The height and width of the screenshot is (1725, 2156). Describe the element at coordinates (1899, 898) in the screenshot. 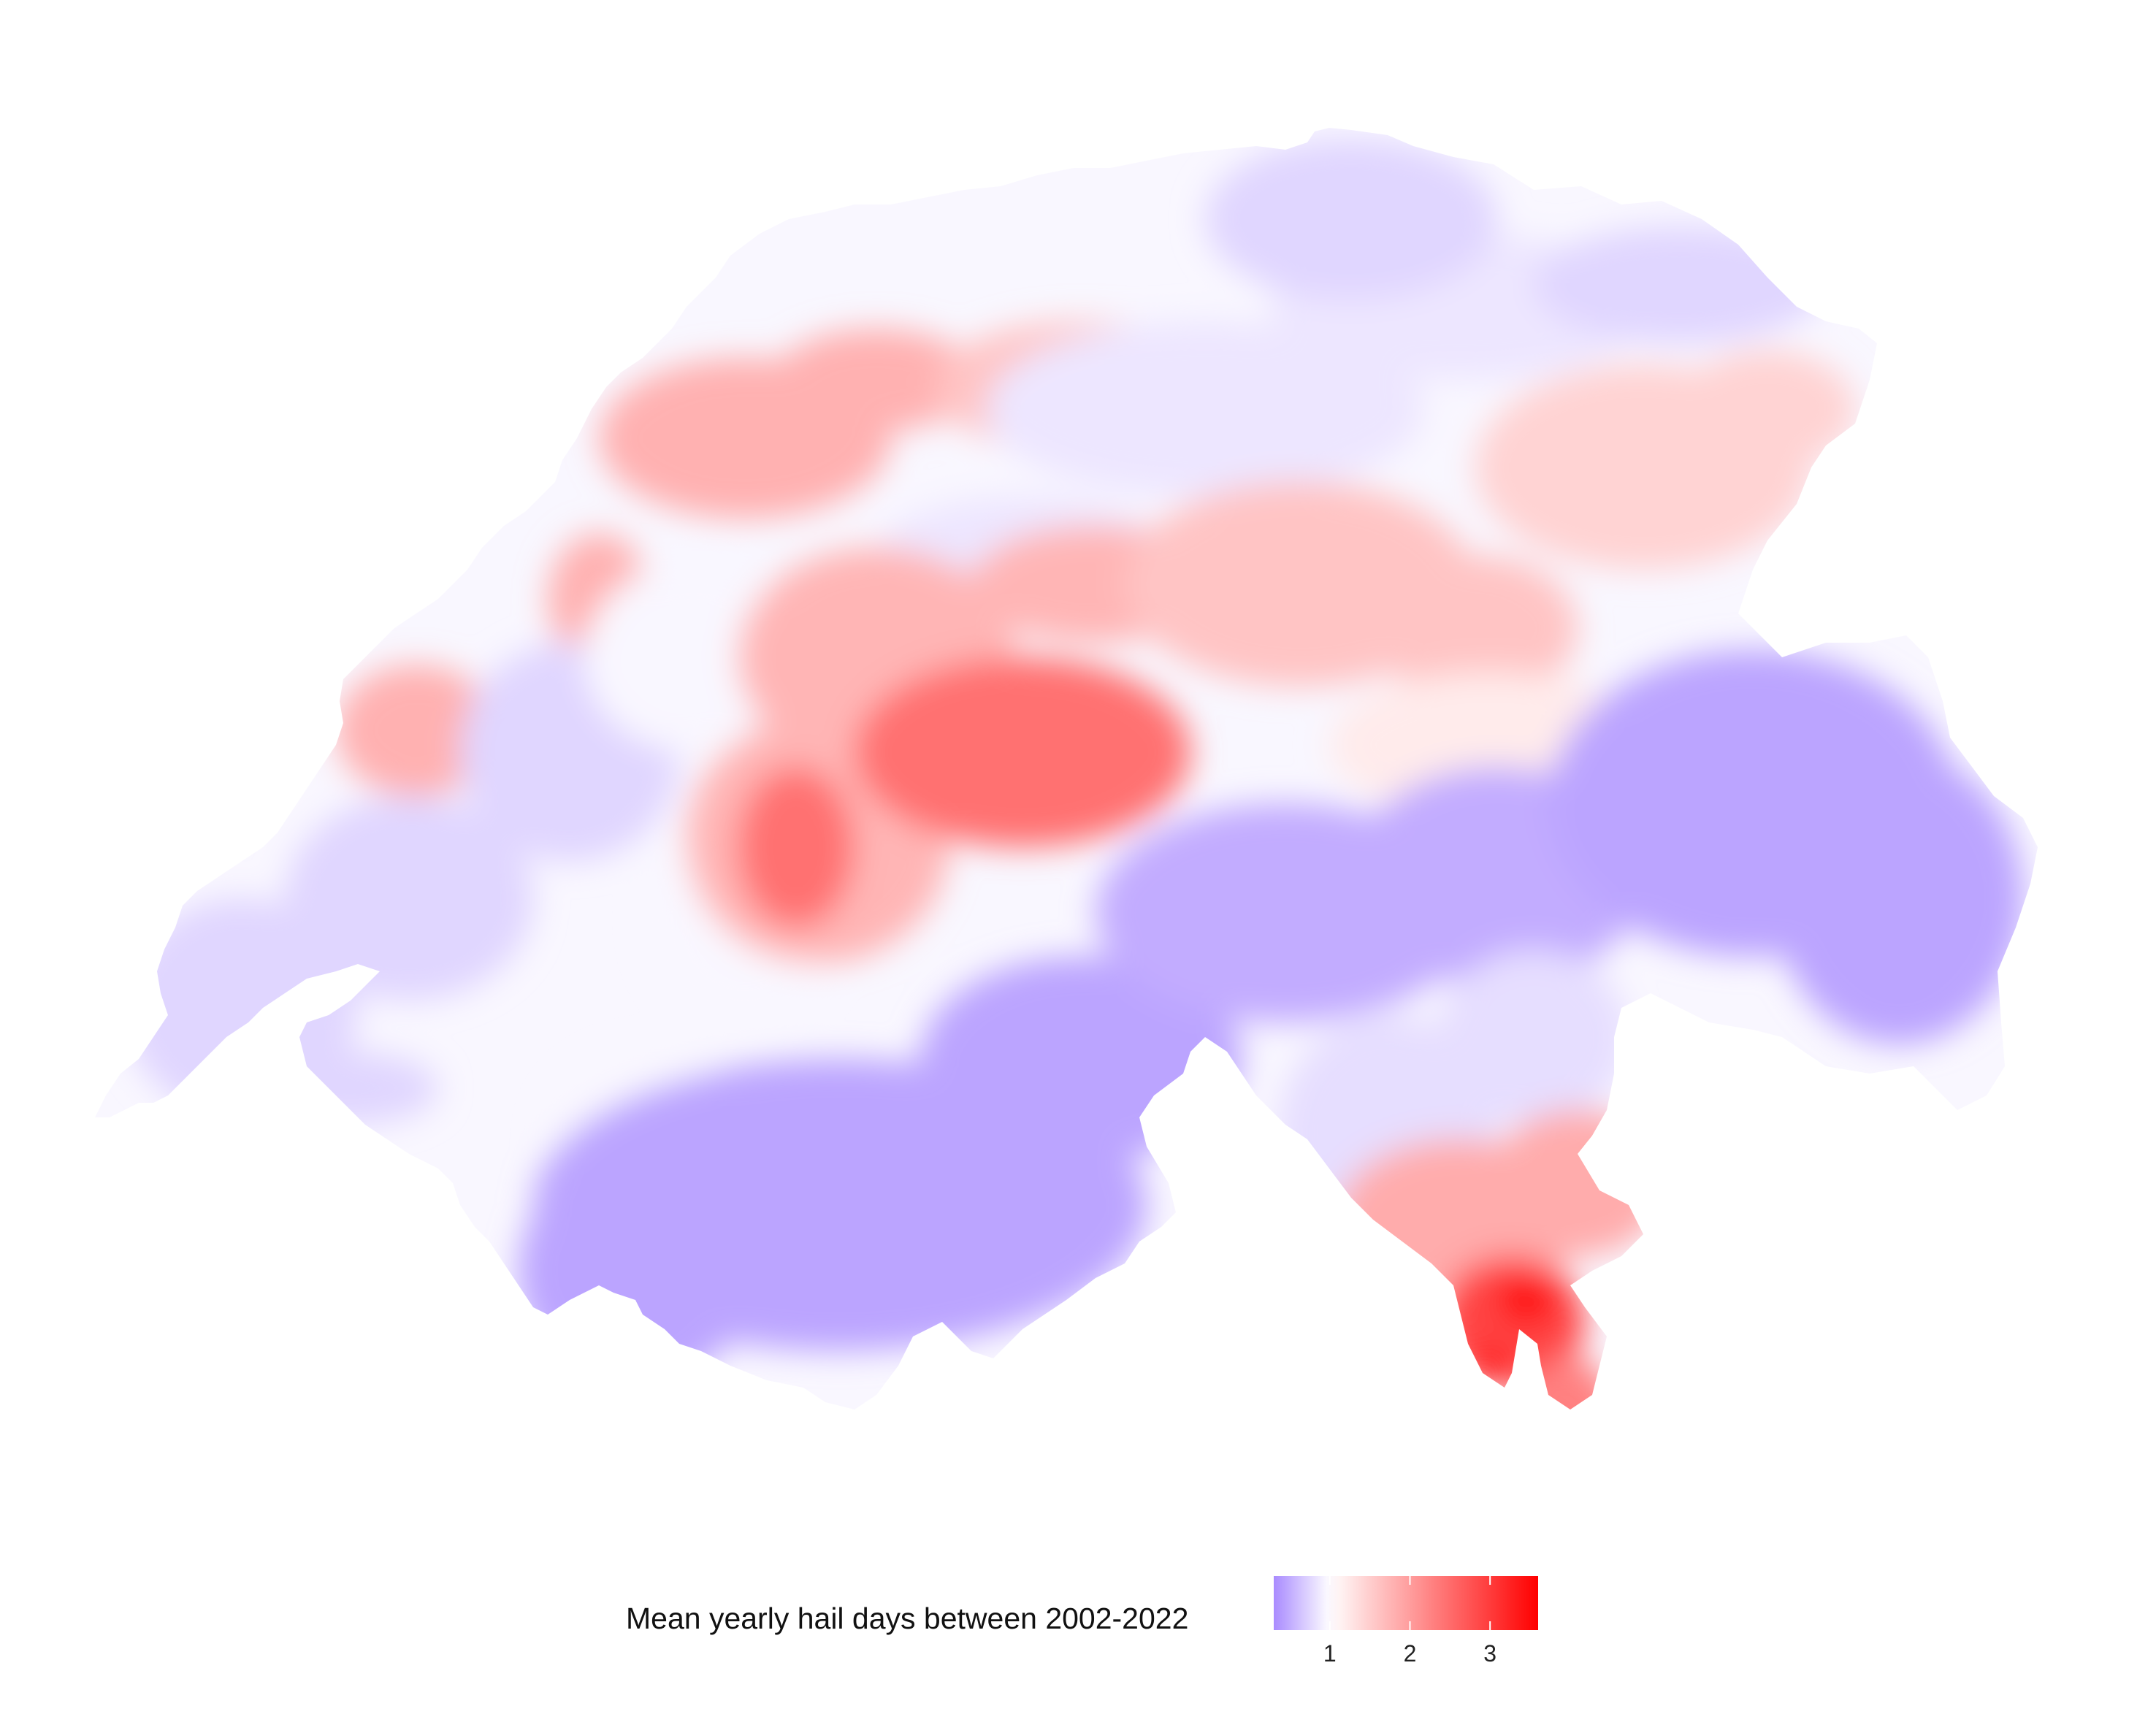

I see `region-grisons-east` at that location.